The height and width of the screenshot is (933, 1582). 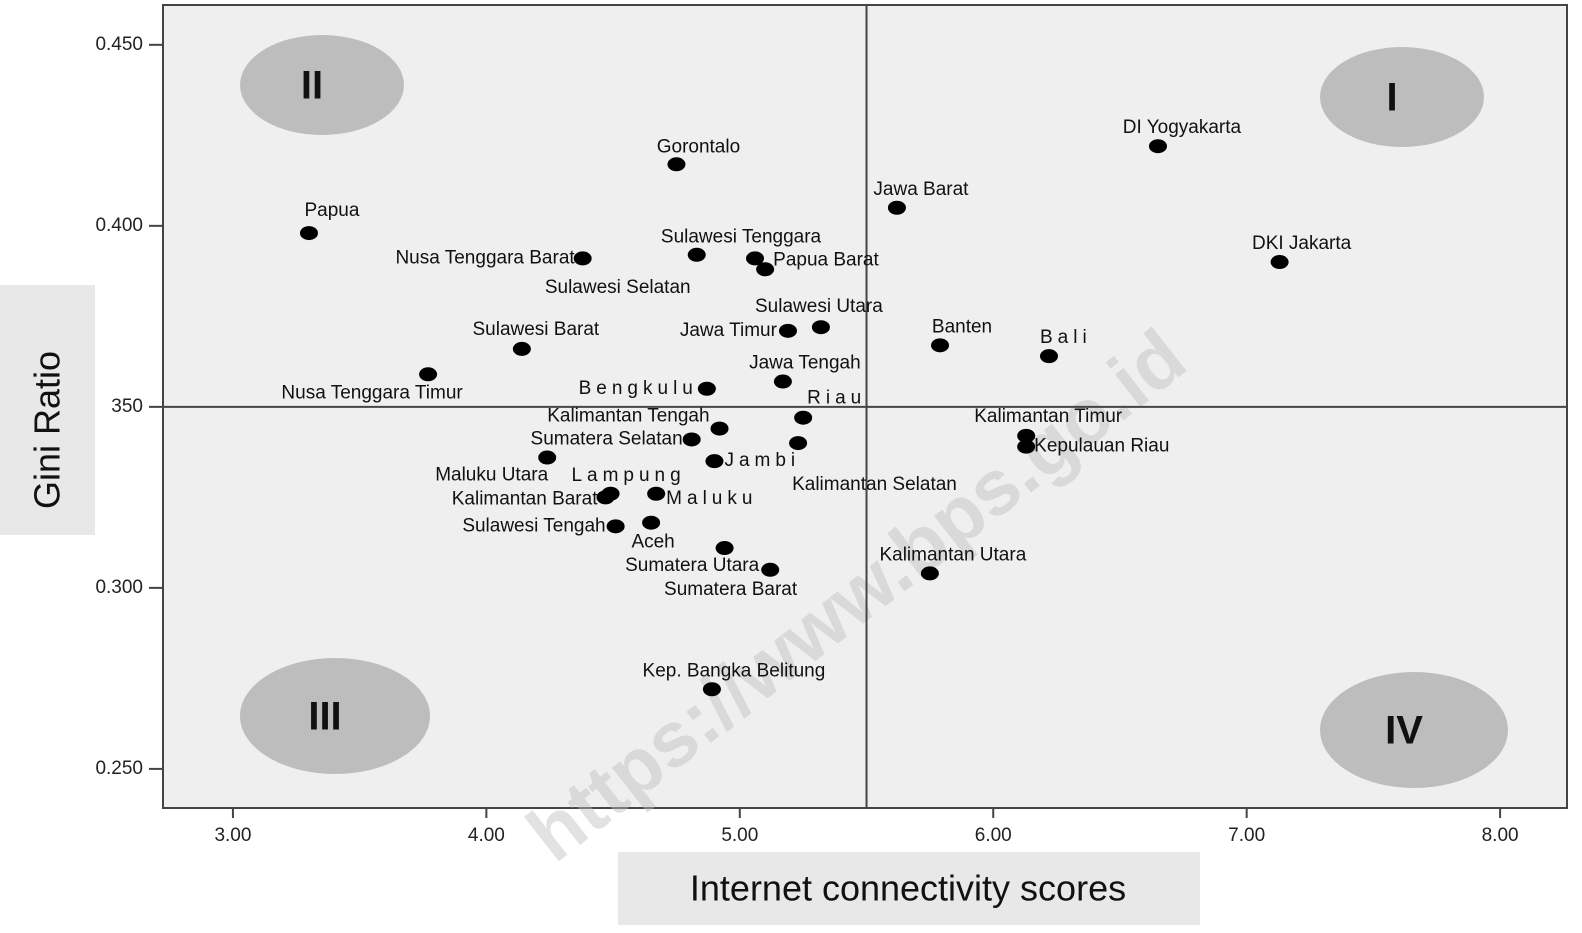 What do you see at coordinates (1404, 731) in the screenshot?
I see `quadrant-label: IV` at bounding box center [1404, 731].